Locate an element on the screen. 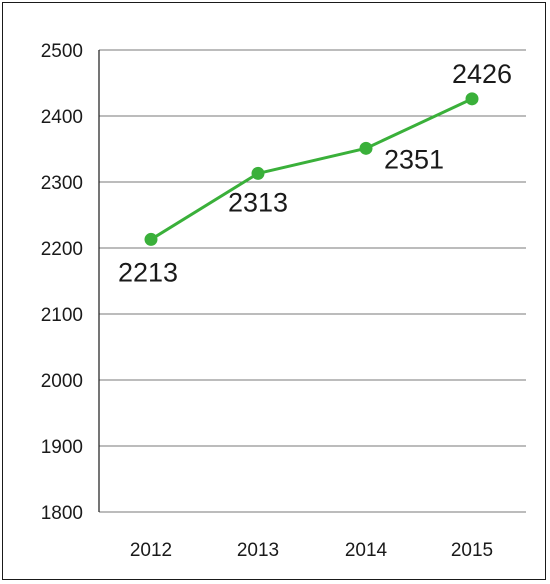  x-tick-label: 2012 is located at coordinates (151, 550).